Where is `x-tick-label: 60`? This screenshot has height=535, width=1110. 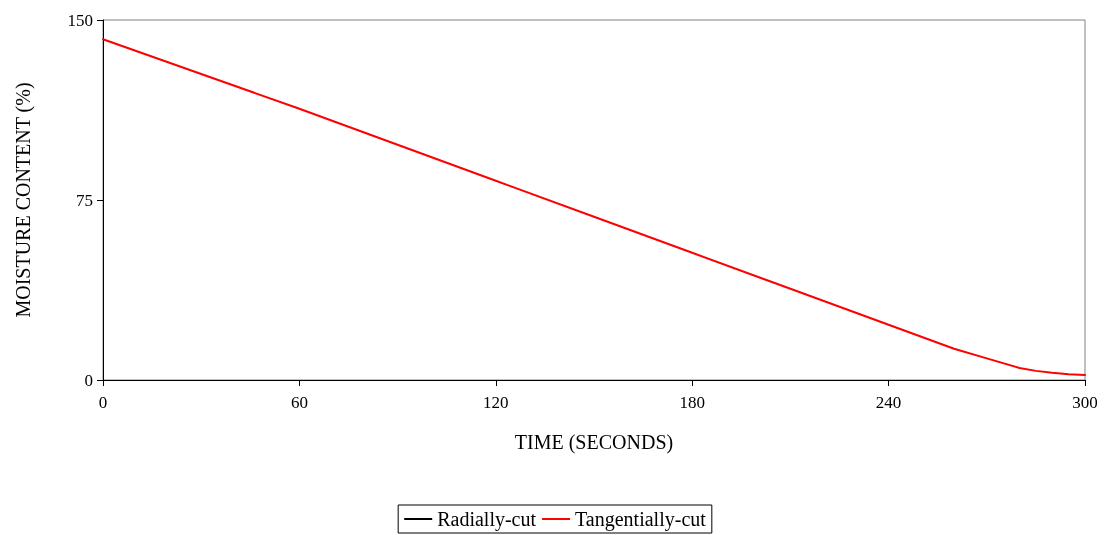
x-tick-label: 60 is located at coordinates (299, 402).